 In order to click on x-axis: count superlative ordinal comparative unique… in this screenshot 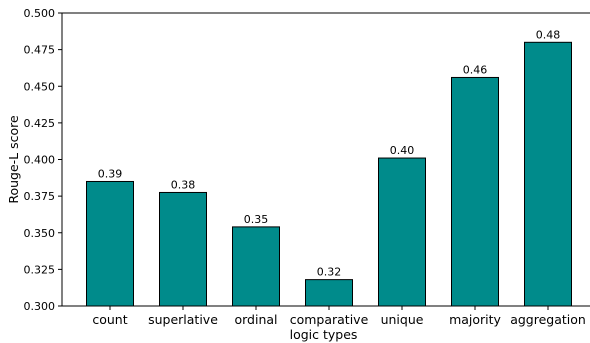, I will do `click(339, 316)`.